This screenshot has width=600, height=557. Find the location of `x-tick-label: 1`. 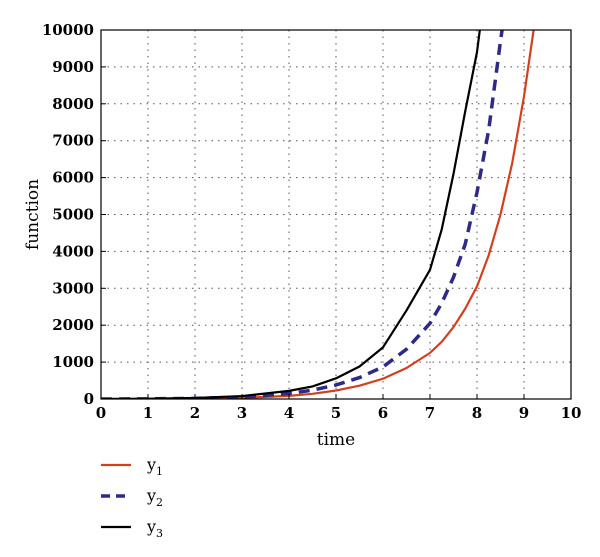

x-tick-label: 1 is located at coordinates (148, 413).